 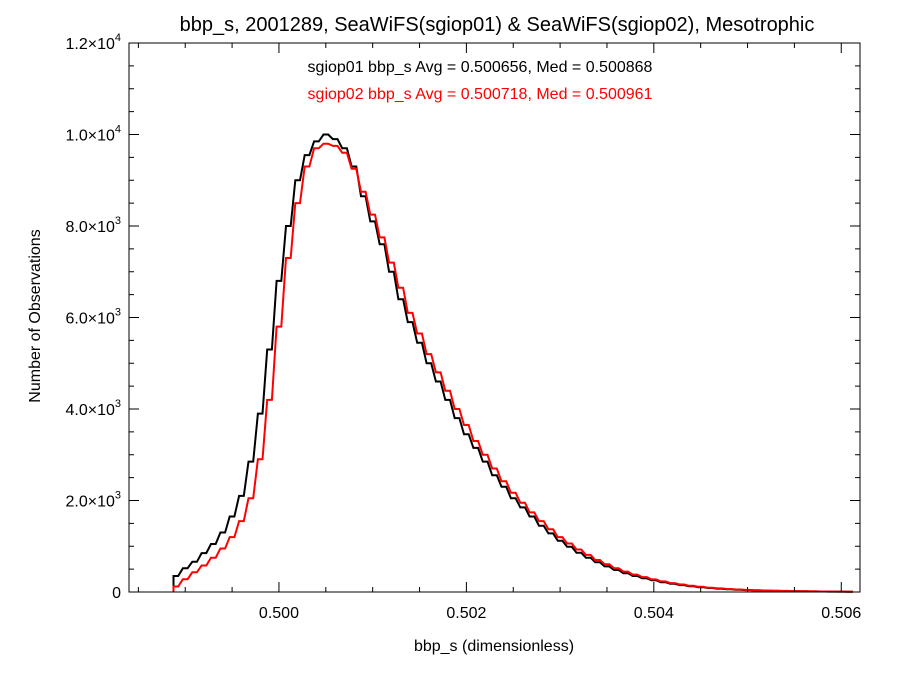 I want to click on x-tick-label: 0.500, so click(x=279, y=613).